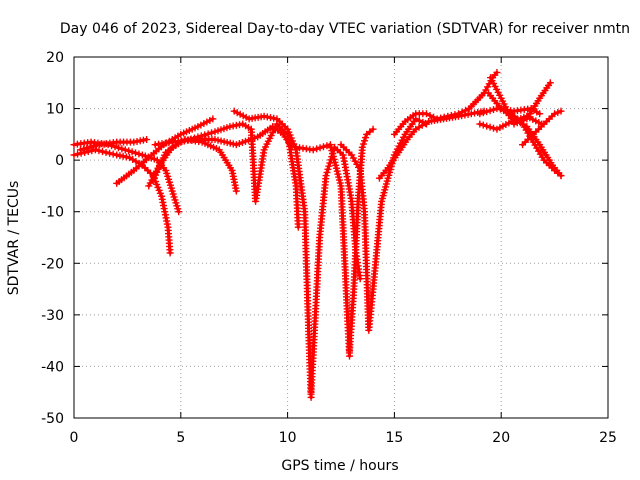 The image size is (640, 480). What do you see at coordinates (394, 438) in the screenshot?
I see `x-tick-label: 15` at bounding box center [394, 438].